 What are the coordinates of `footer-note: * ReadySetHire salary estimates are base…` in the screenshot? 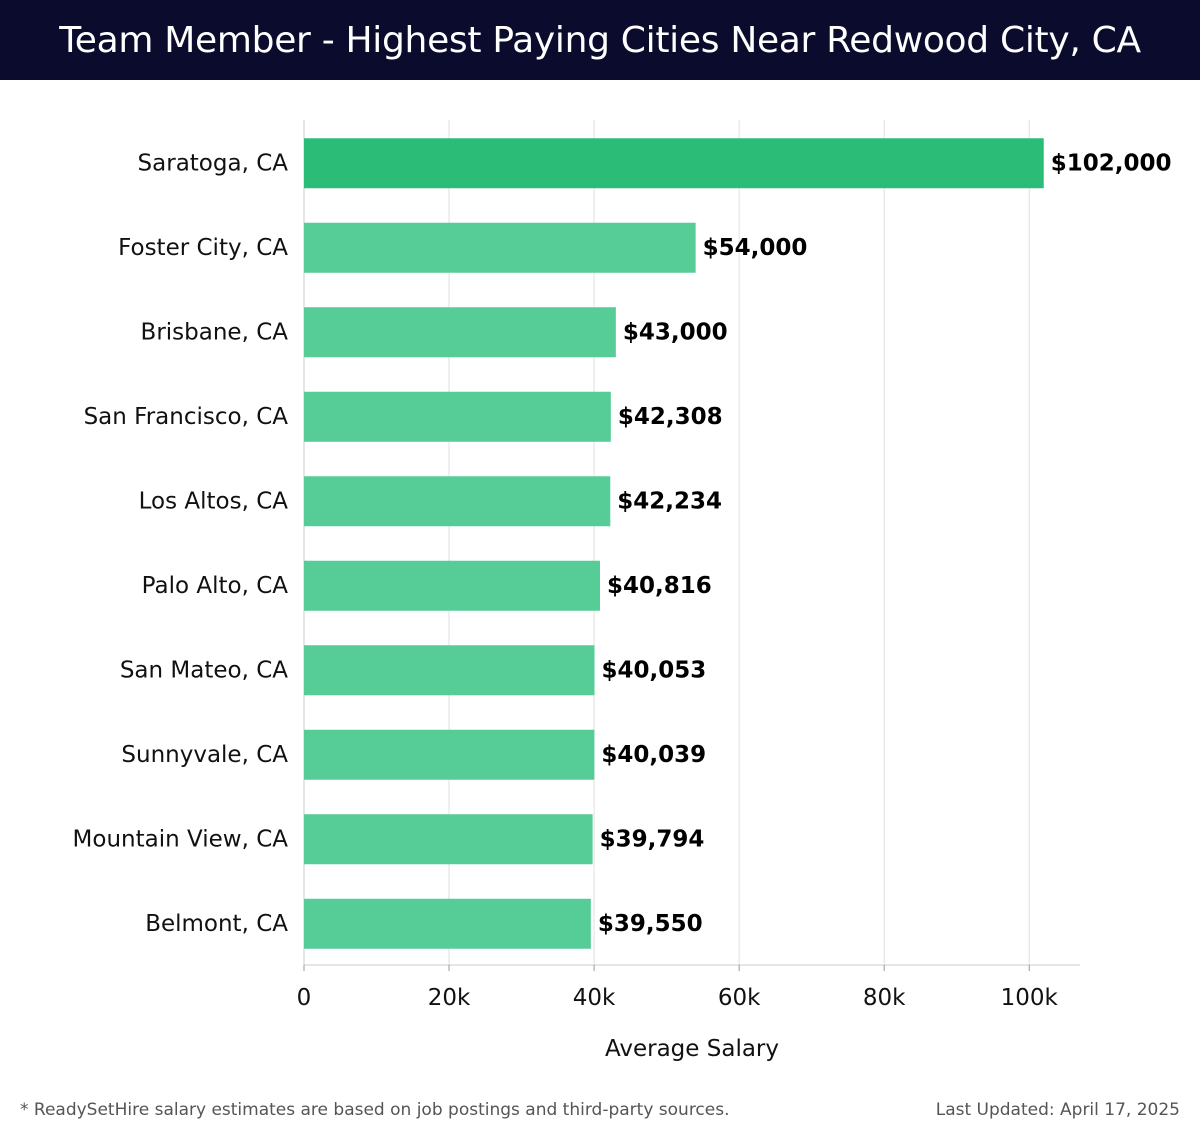 It's located at (375, 1110).